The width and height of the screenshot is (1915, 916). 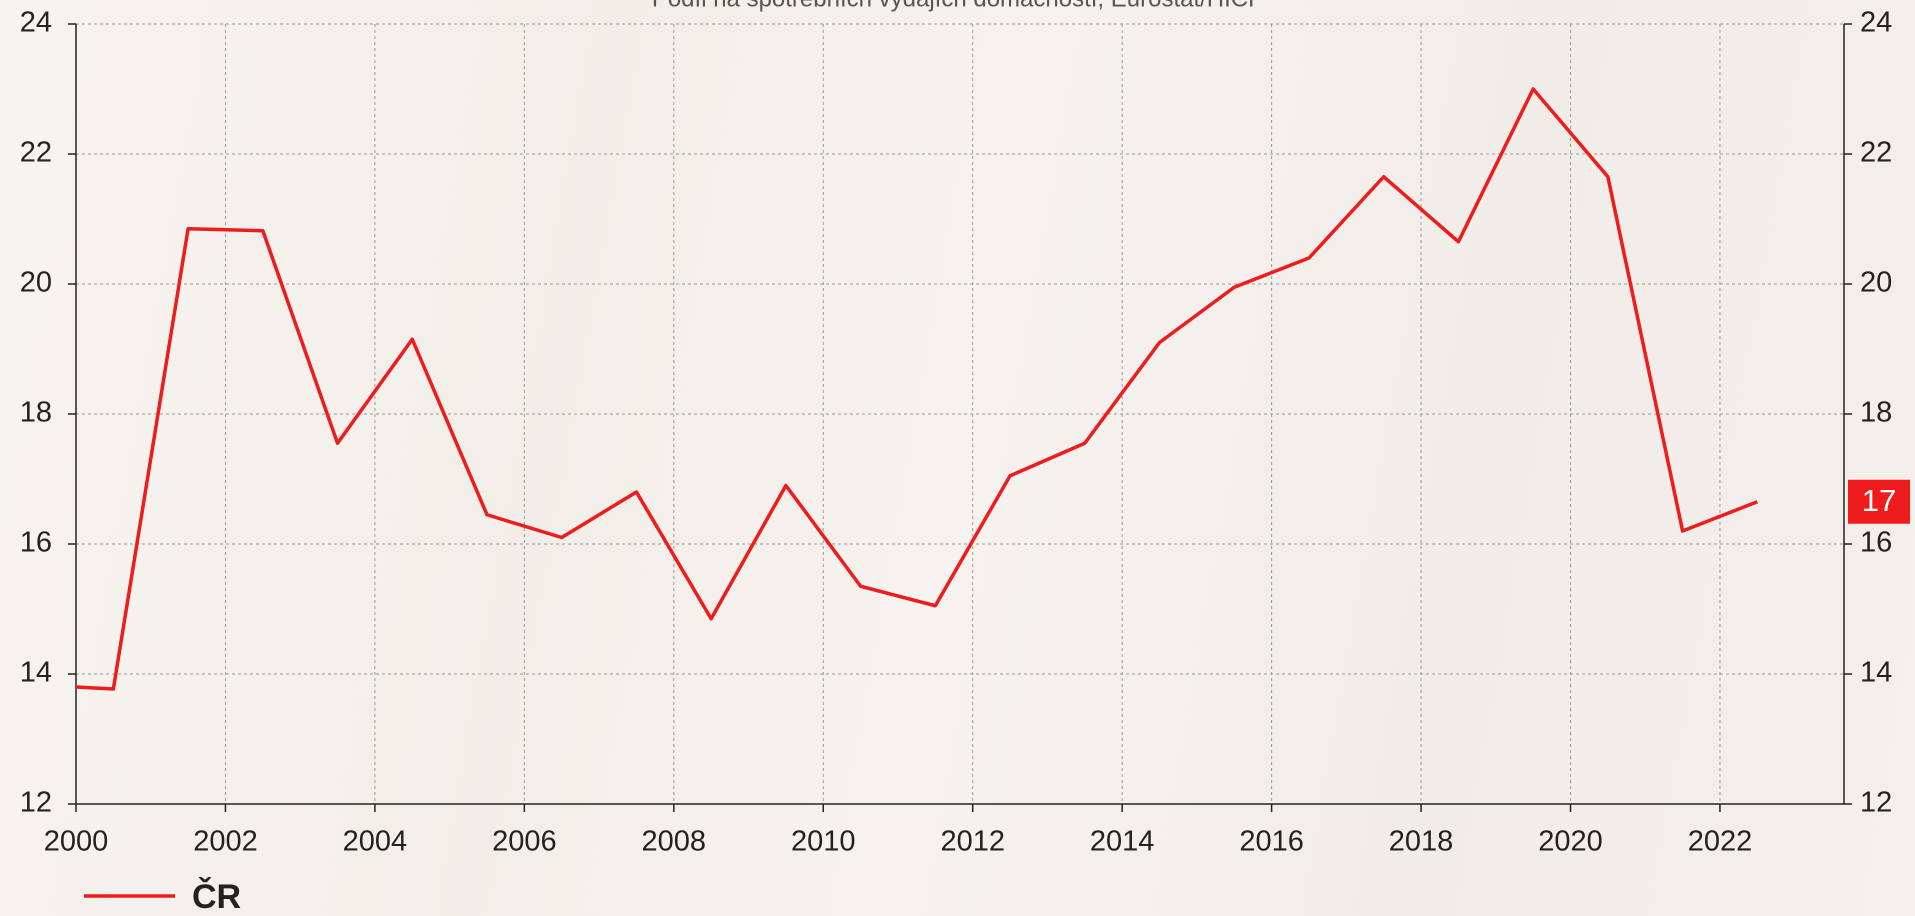 I want to click on y2-tick-label: 16, so click(x=1876, y=543).